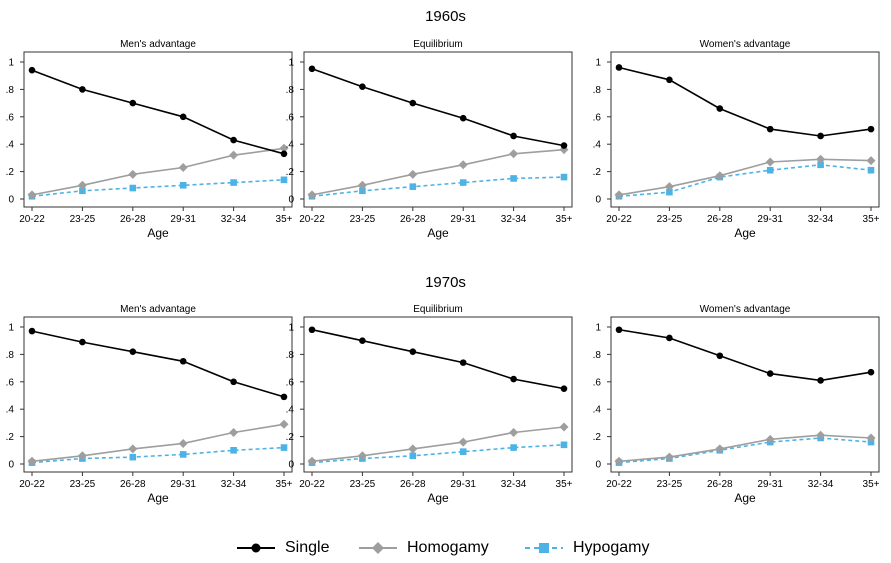 The image size is (891, 563). I want to click on legend-item-hypogamy: Hypogamy, so click(586, 548).